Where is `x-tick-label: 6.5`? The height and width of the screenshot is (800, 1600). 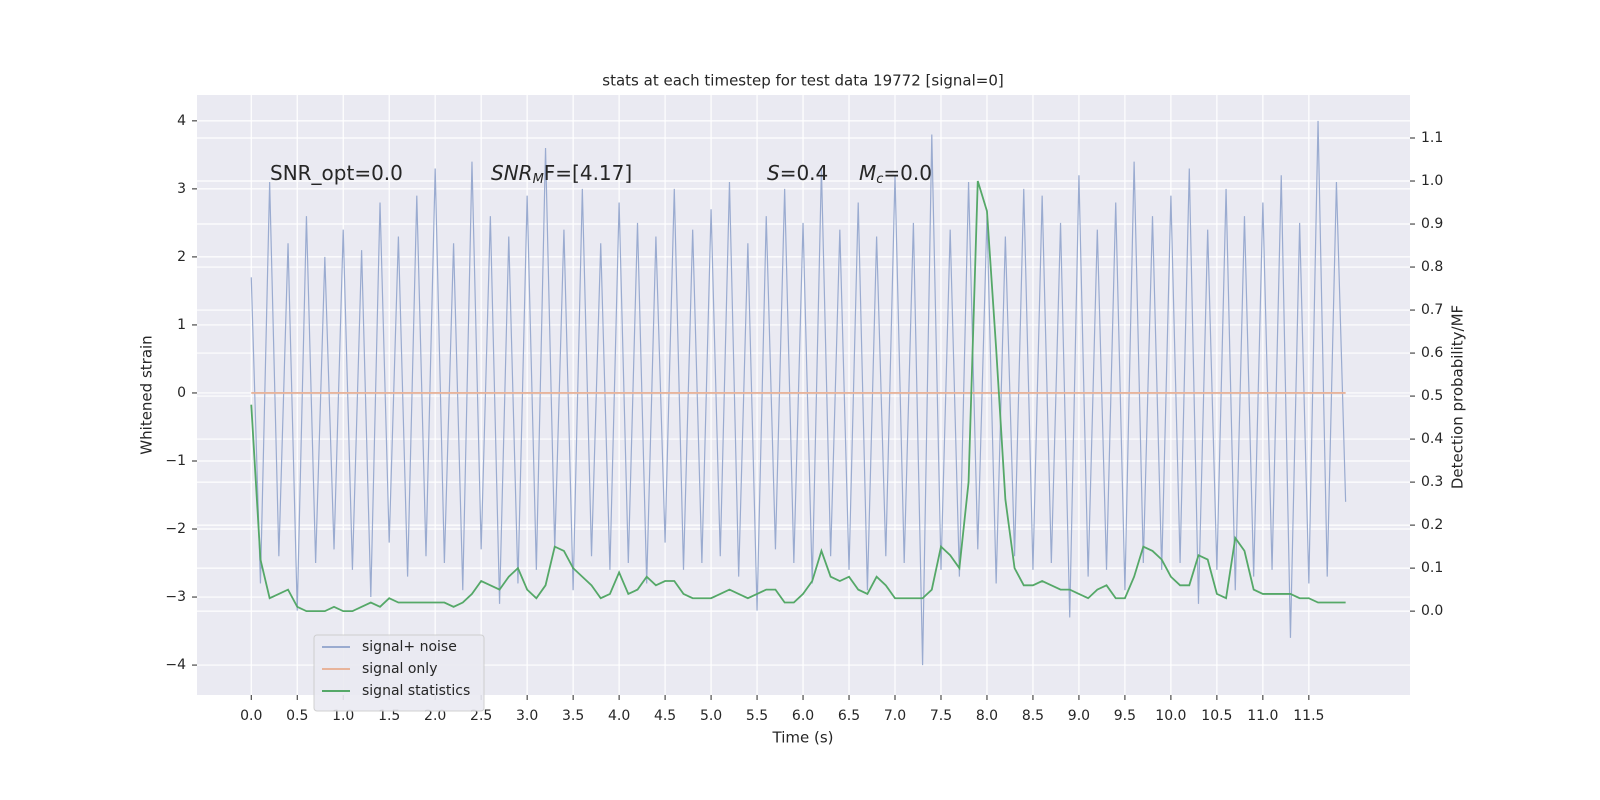
x-tick-label: 6.5 is located at coordinates (849, 716).